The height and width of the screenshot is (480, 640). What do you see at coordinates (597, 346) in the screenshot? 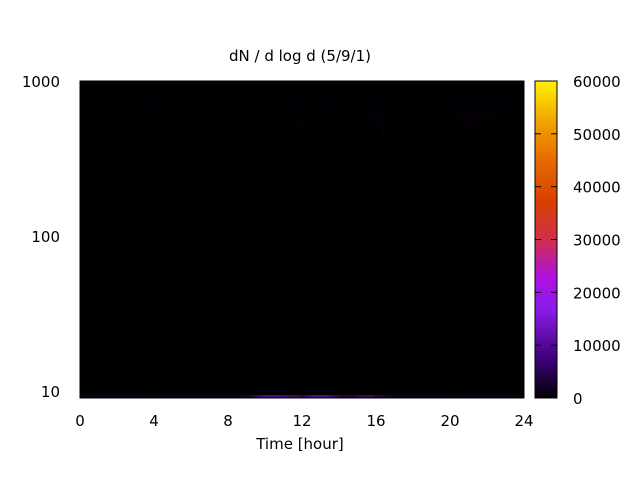
I see `colorbar-tick-label: 10000` at bounding box center [597, 346].